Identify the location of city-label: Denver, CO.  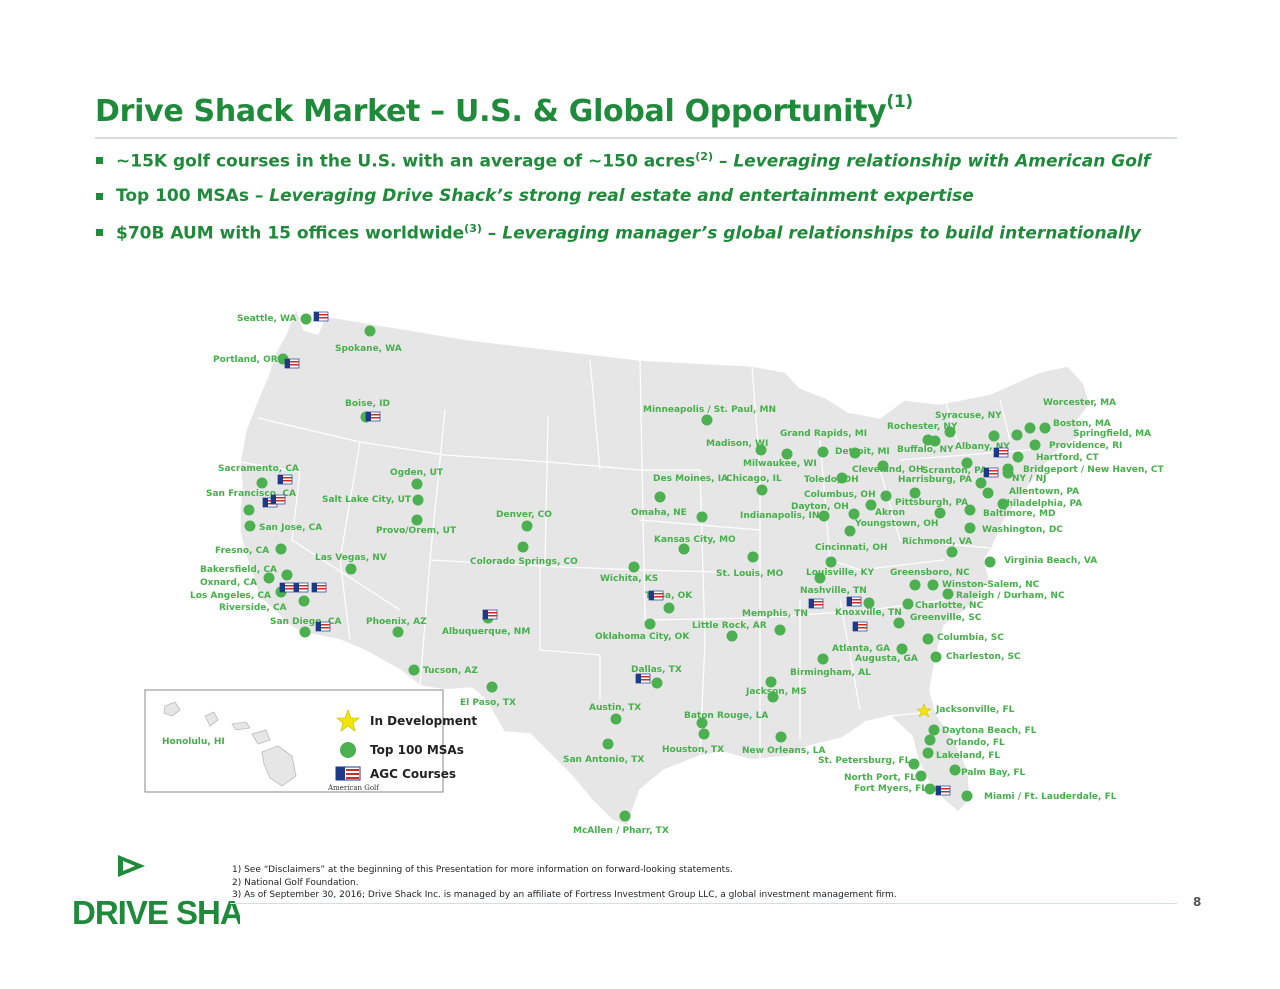
(524, 515).